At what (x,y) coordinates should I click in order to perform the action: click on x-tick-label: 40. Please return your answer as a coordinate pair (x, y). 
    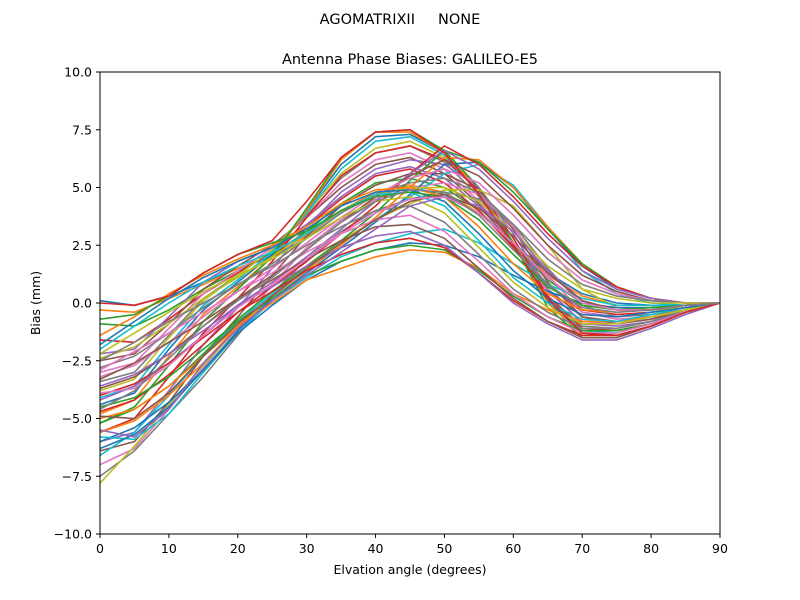
    Looking at the image, I should click on (376, 548).